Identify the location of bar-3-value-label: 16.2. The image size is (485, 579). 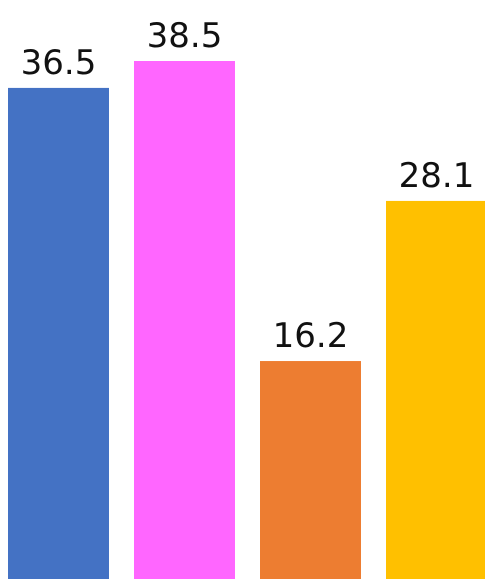
(311, 336).